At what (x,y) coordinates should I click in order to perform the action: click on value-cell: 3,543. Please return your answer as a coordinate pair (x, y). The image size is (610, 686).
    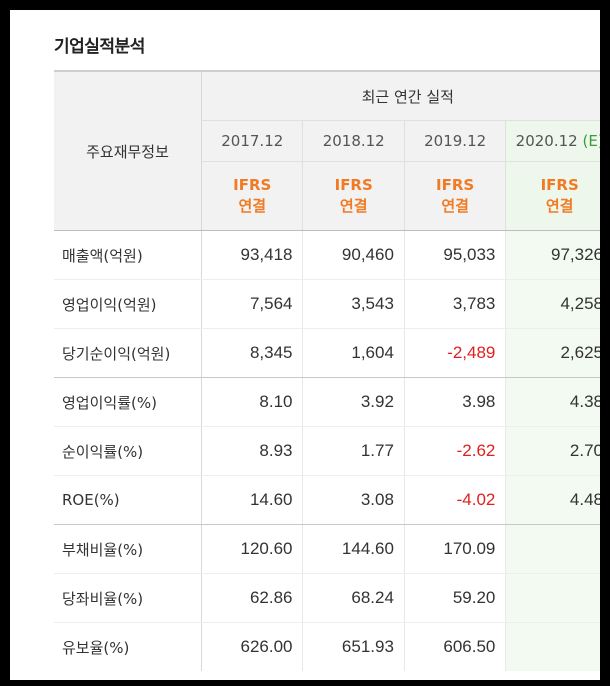
    Looking at the image, I should click on (353, 304).